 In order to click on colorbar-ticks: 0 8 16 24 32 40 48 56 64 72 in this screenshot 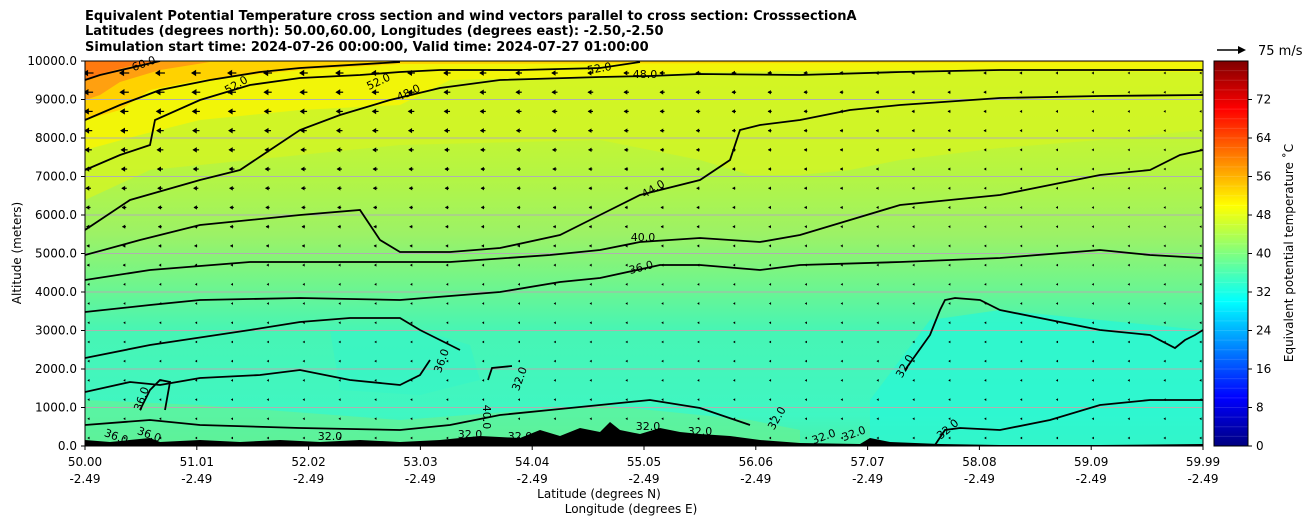, I will do `click(1259, 273)`.